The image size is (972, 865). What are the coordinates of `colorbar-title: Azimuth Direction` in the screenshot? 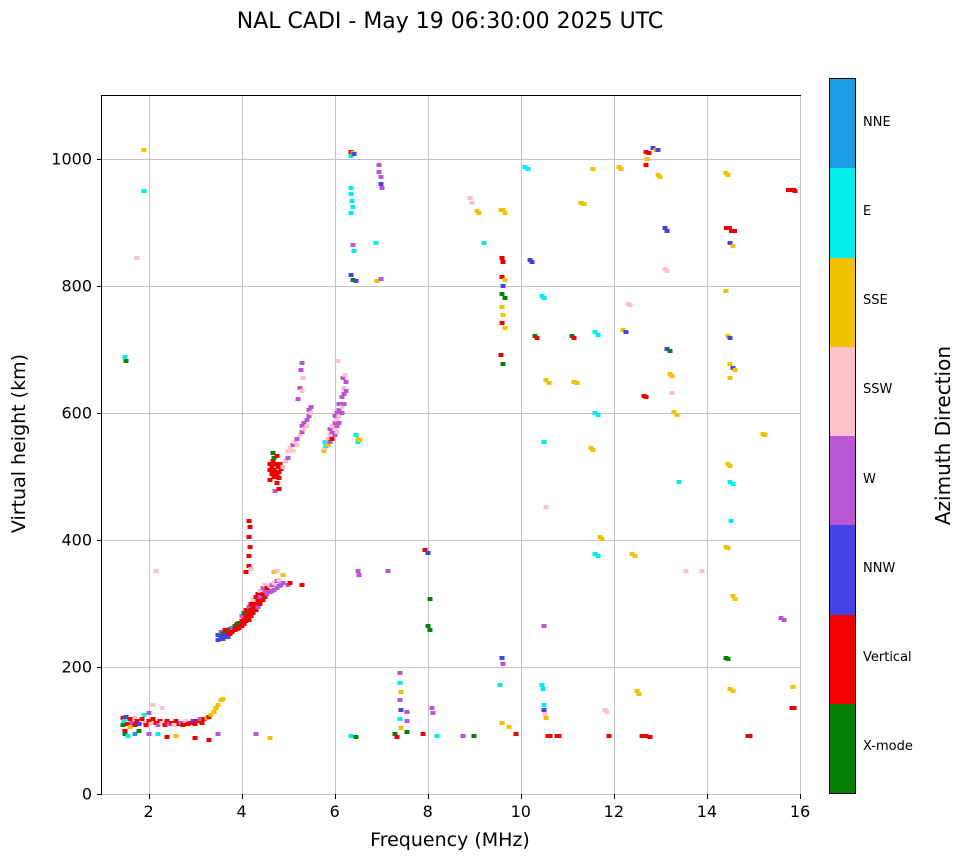 It's located at (943, 436).